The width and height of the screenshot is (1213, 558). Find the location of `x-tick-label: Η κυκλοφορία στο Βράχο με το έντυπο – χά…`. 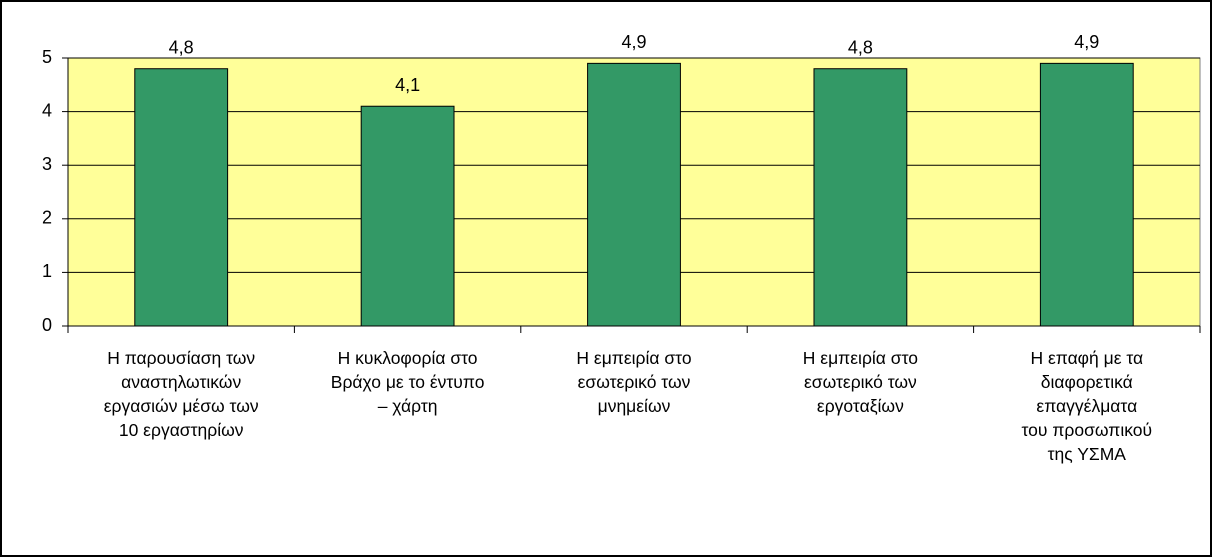

x-tick-label: Η κυκλοφορία στο Βράχο με το έντυπο – χά… is located at coordinates (407, 382).